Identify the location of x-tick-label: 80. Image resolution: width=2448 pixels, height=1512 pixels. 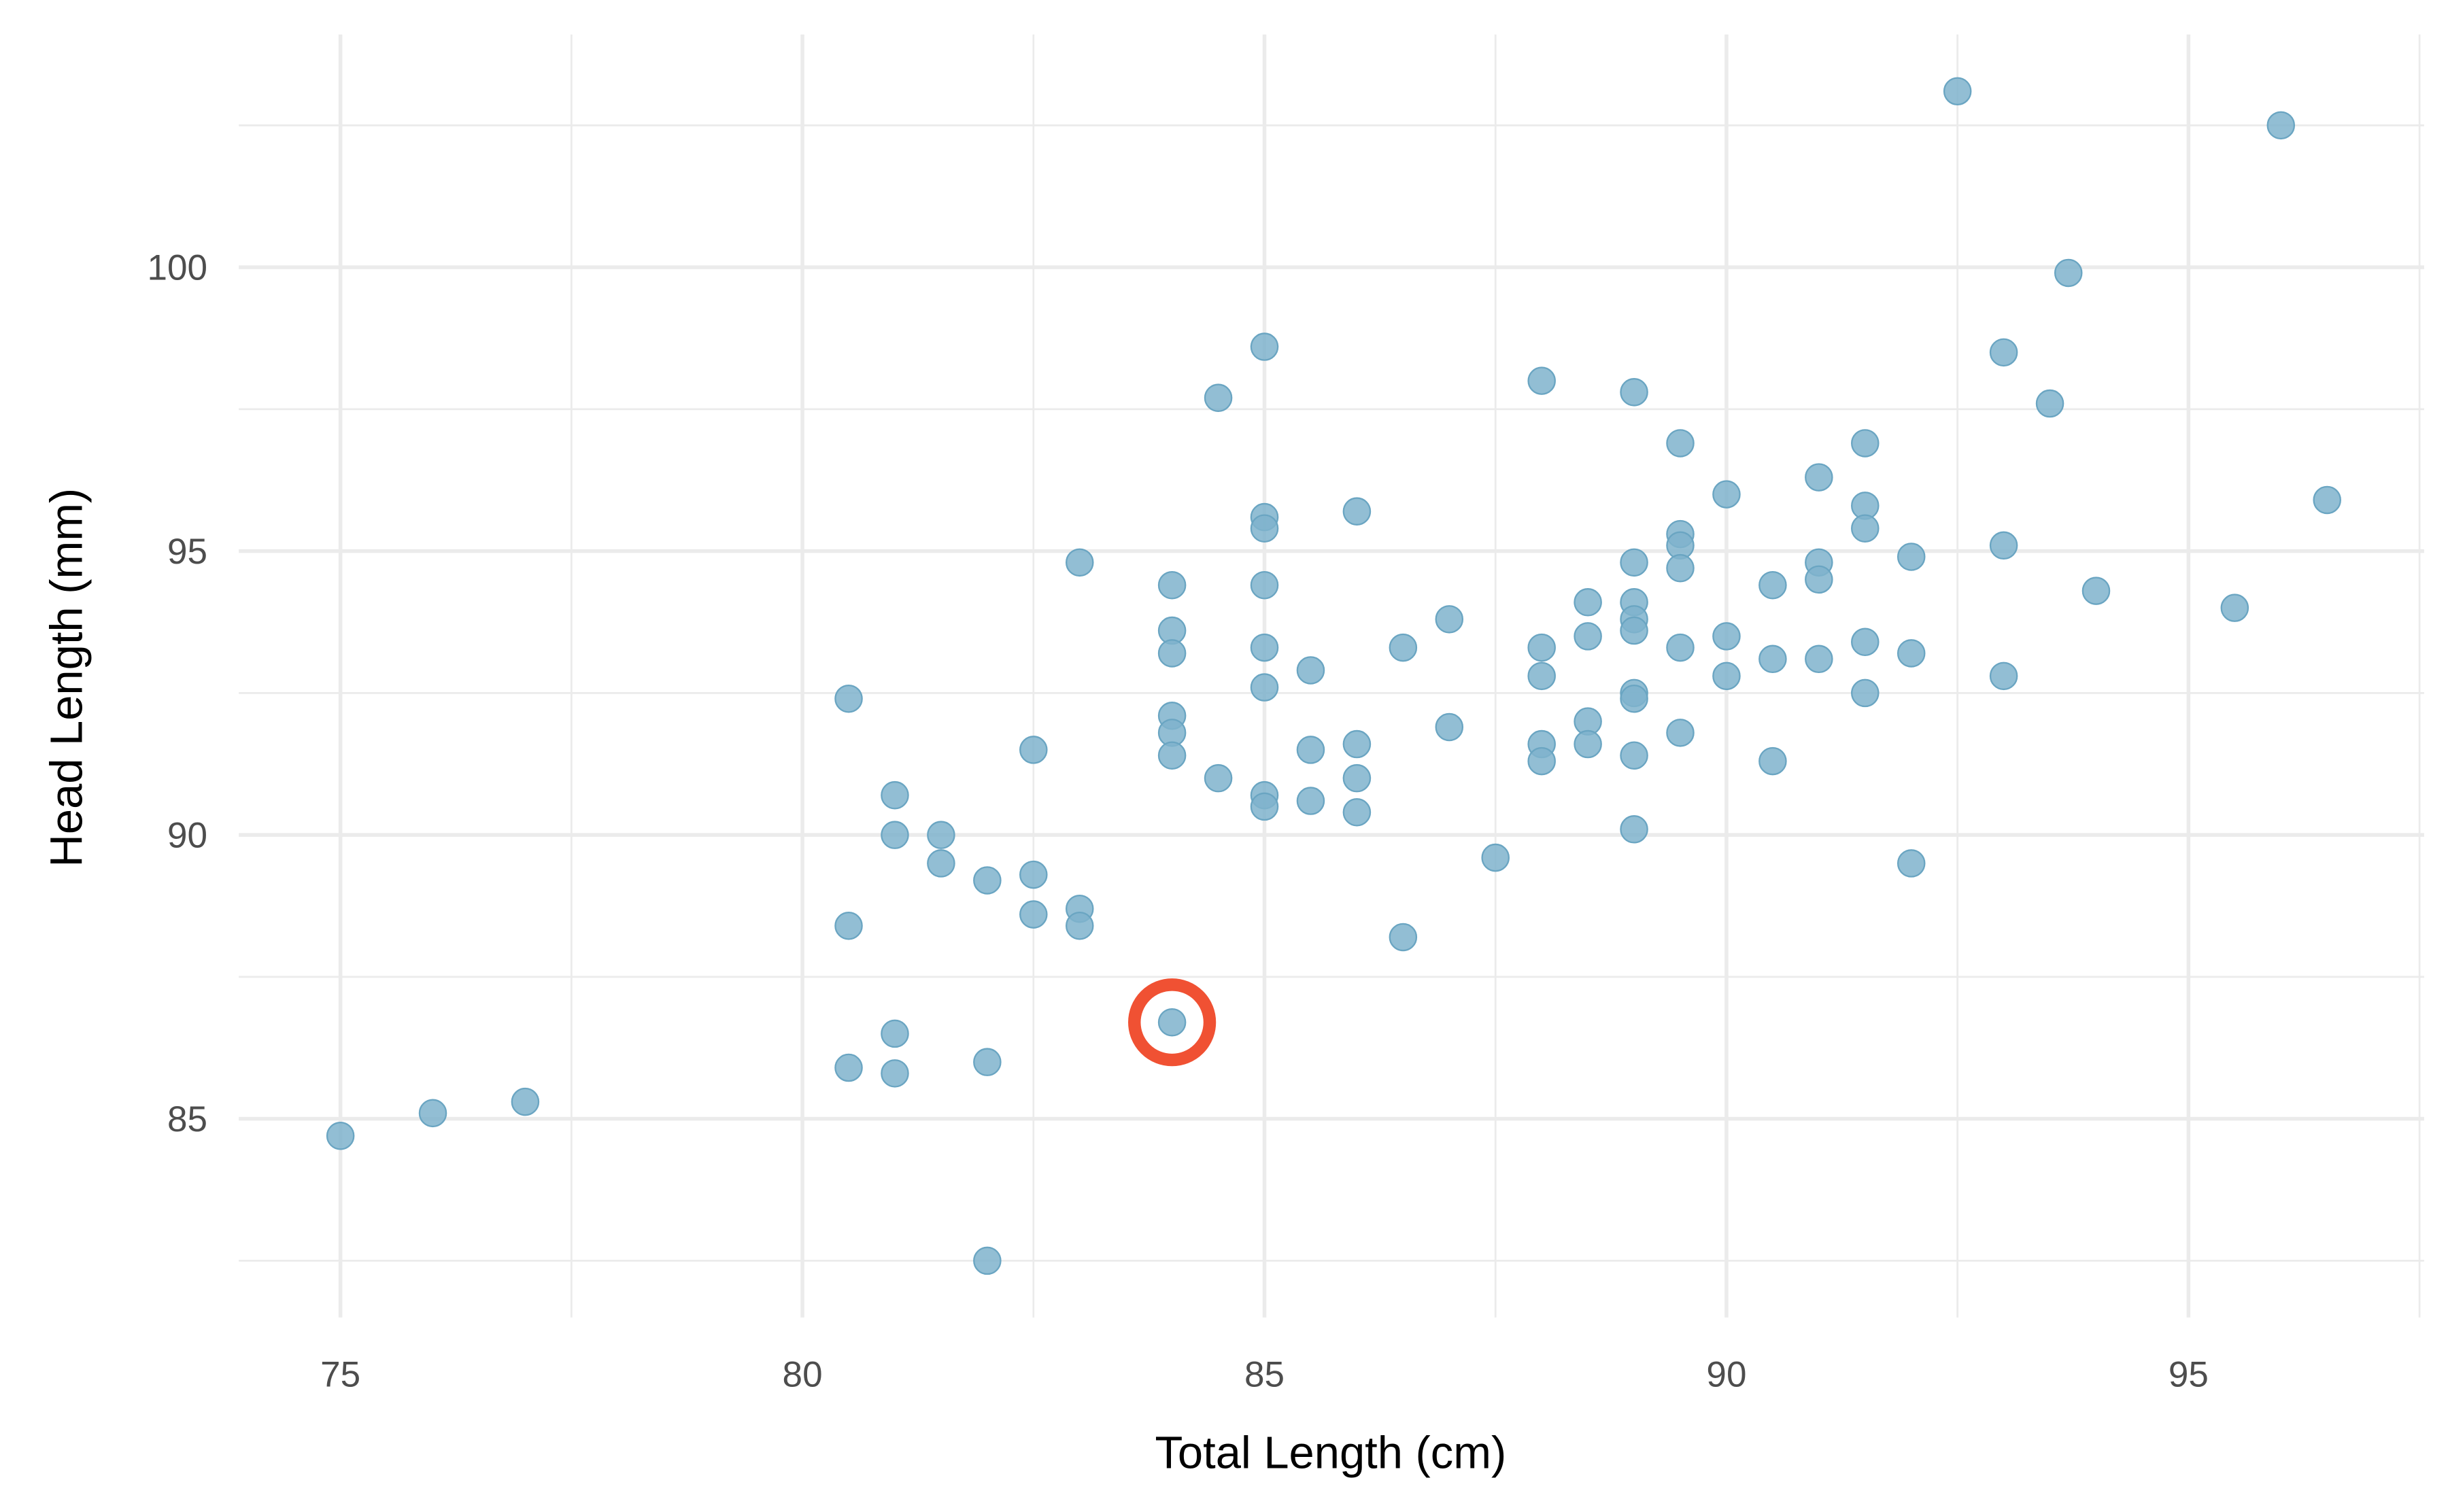
(803, 1374).